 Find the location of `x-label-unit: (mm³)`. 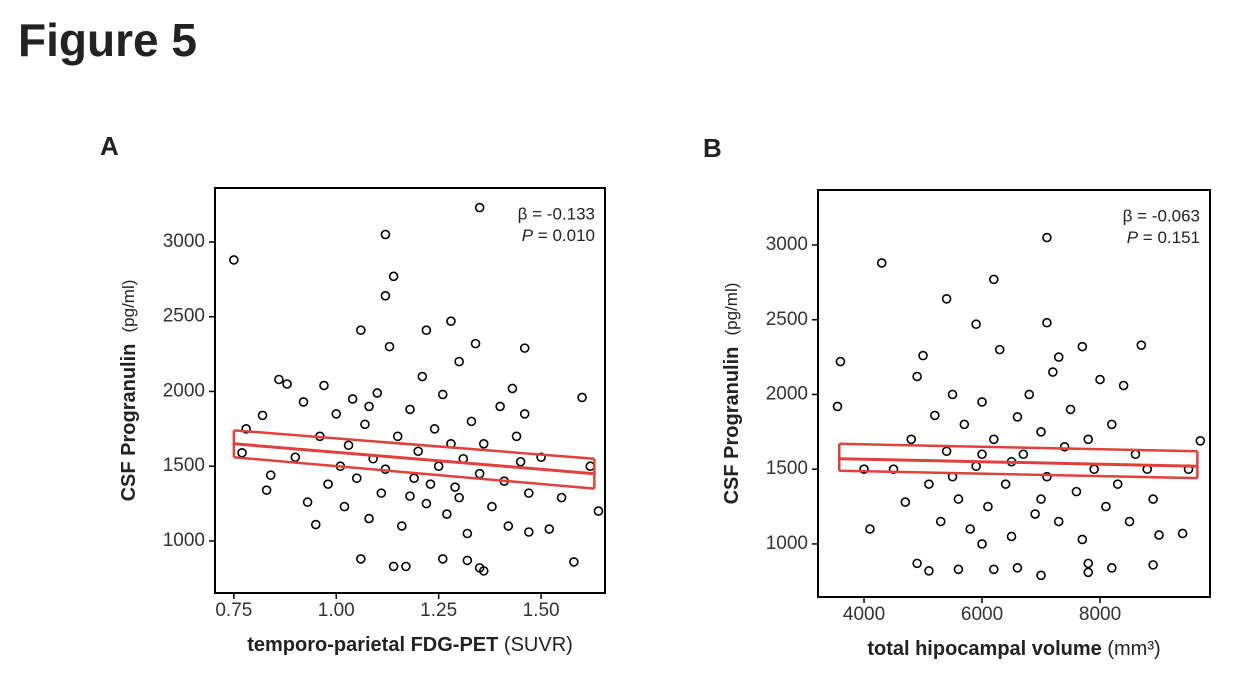

x-label-unit: (mm³) is located at coordinates (1133, 649).